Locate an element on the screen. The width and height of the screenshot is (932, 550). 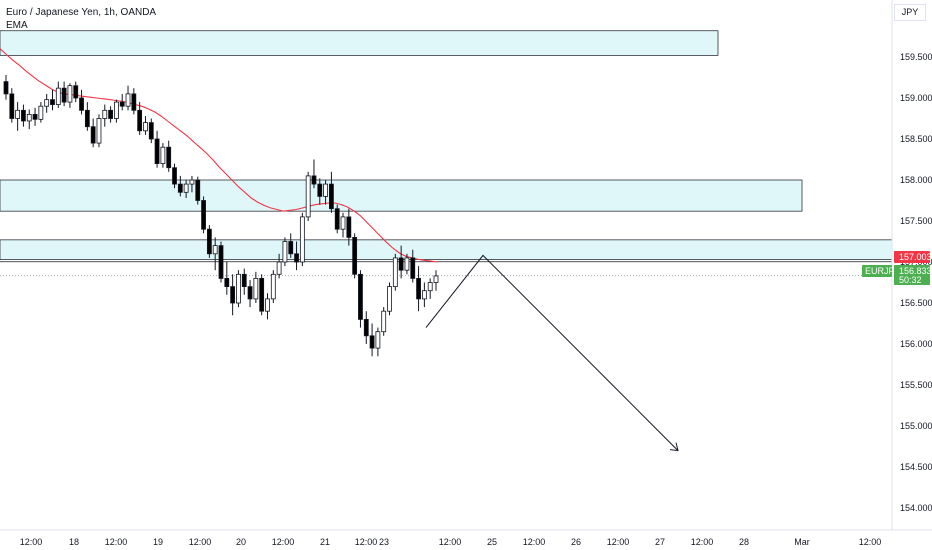
last-price-text: 156.833 is located at coordinates (915, 271).